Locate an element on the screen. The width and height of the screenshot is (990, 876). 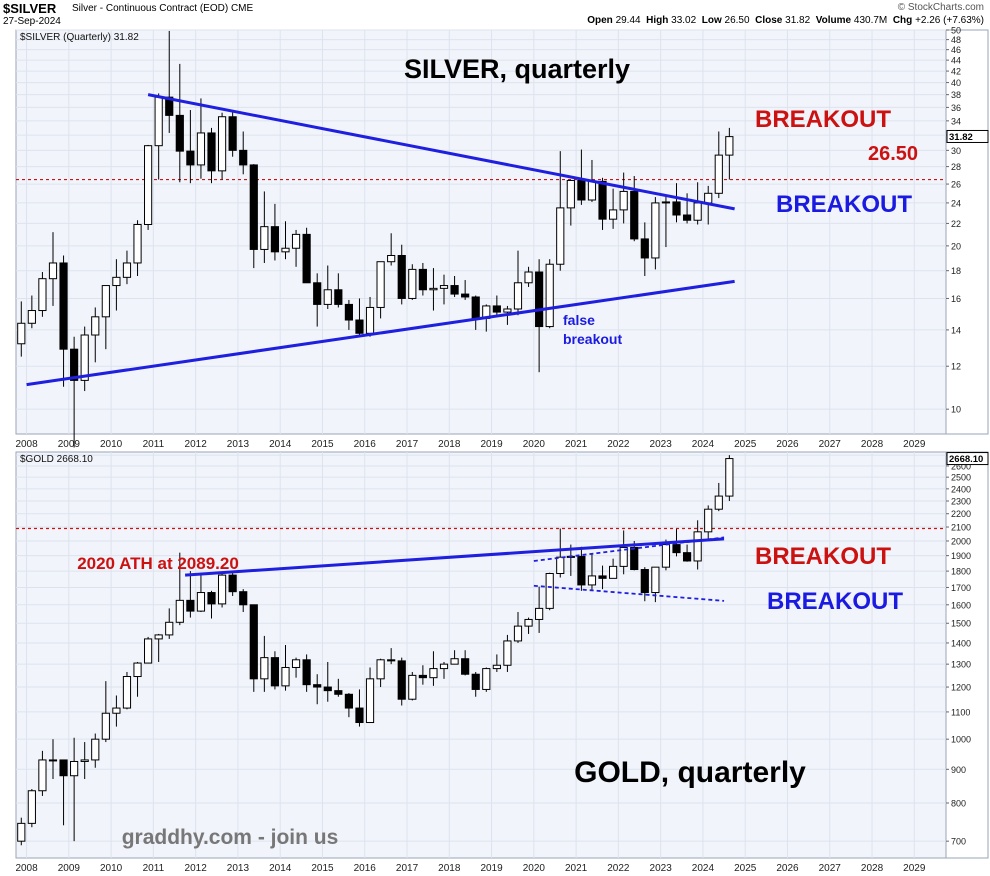
silver-x-tick-label: 2011 is located at coordinates (154, 444).